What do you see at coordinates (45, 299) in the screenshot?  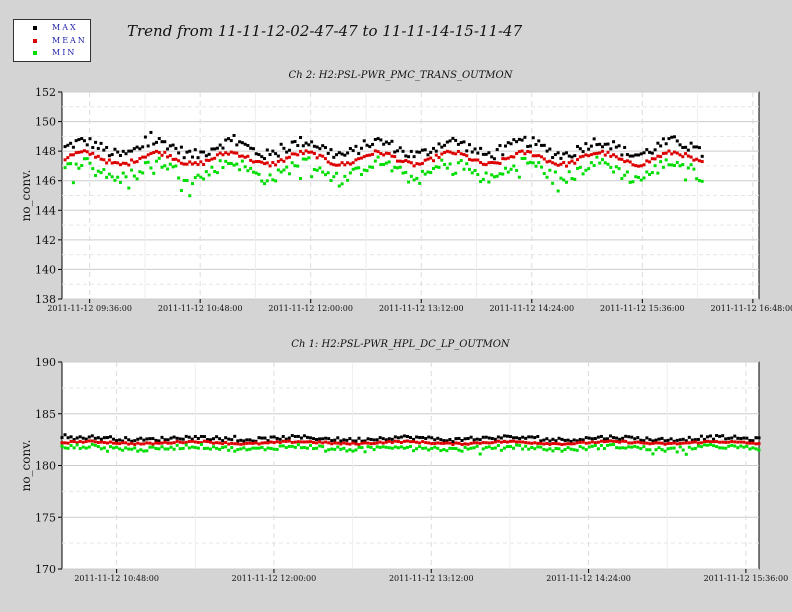 I see `y-tick-label-1: 138` at bounding box center [45, 299].